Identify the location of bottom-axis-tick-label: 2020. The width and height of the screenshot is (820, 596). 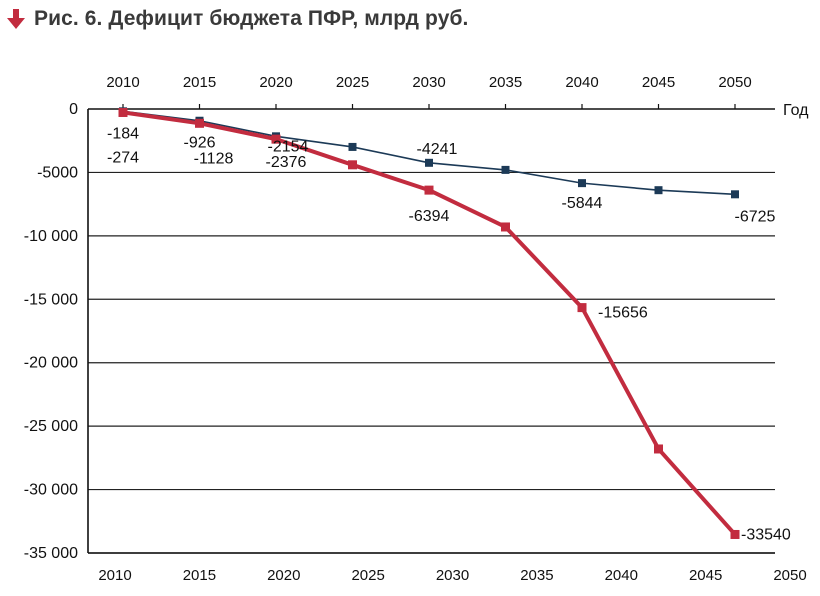
(283, 575).